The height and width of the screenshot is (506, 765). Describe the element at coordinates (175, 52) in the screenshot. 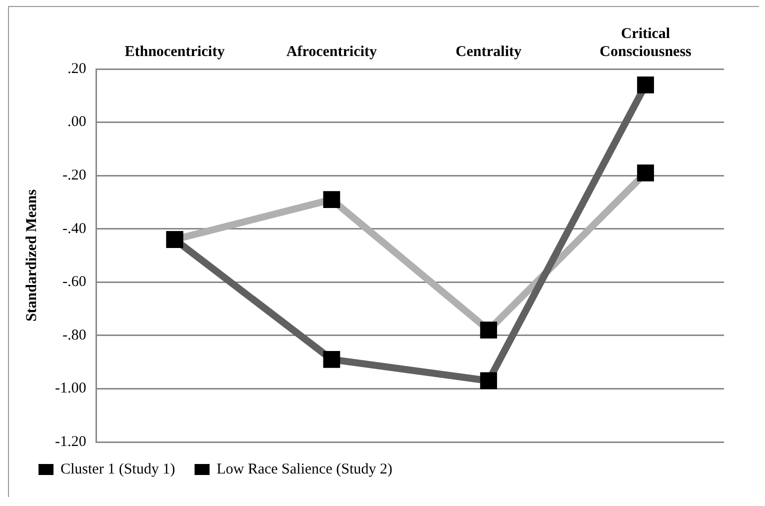

I see `x-tick-label: Ethnocentricity` at that location.